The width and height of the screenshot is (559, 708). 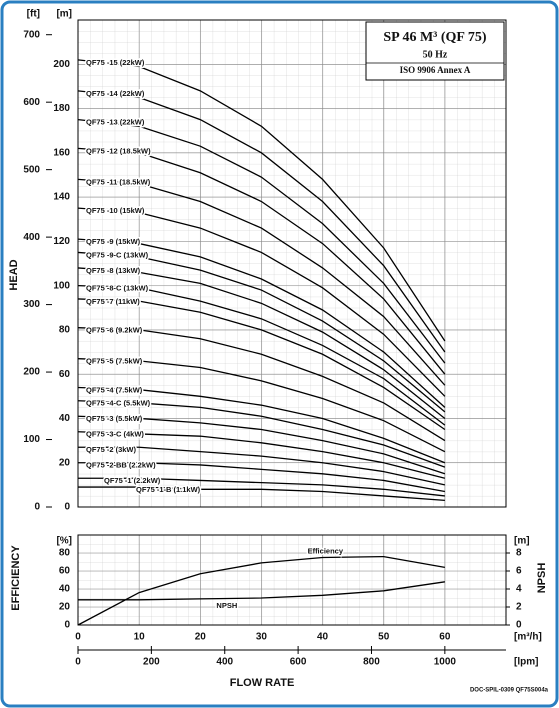 What do you see at coordinates (64, 541) in the screenshot?
I see `y-unit: [%]` at bounding box center [64, 541].